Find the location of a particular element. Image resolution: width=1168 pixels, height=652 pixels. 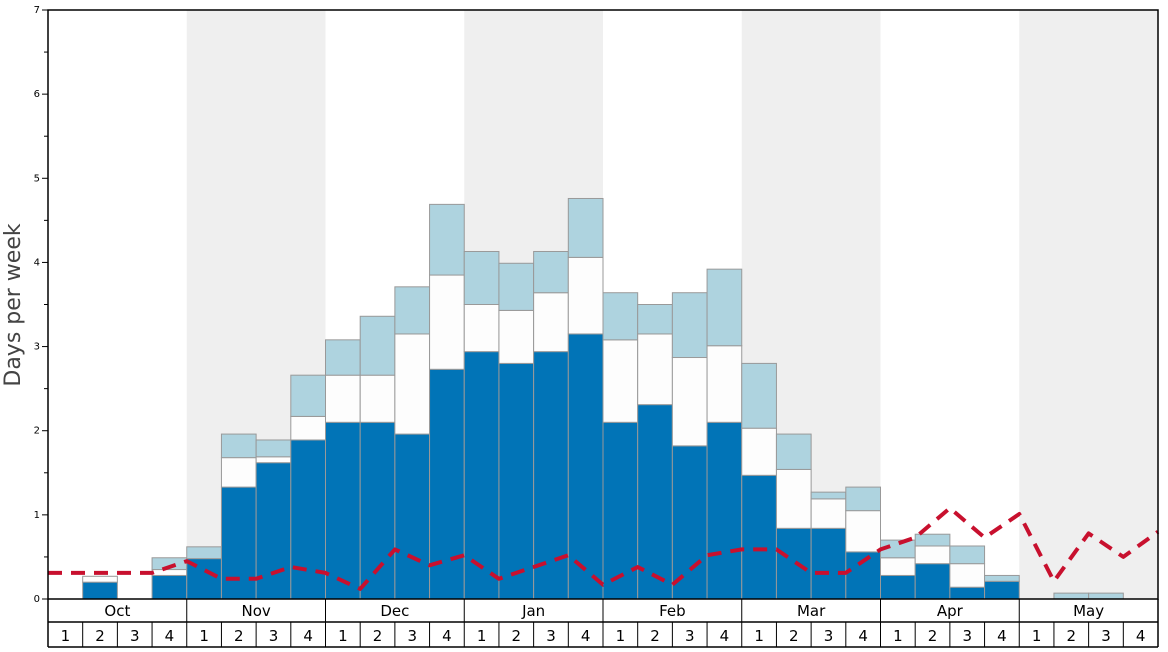

bar-segment-w17-s1 is located at coordinates (620, 510).